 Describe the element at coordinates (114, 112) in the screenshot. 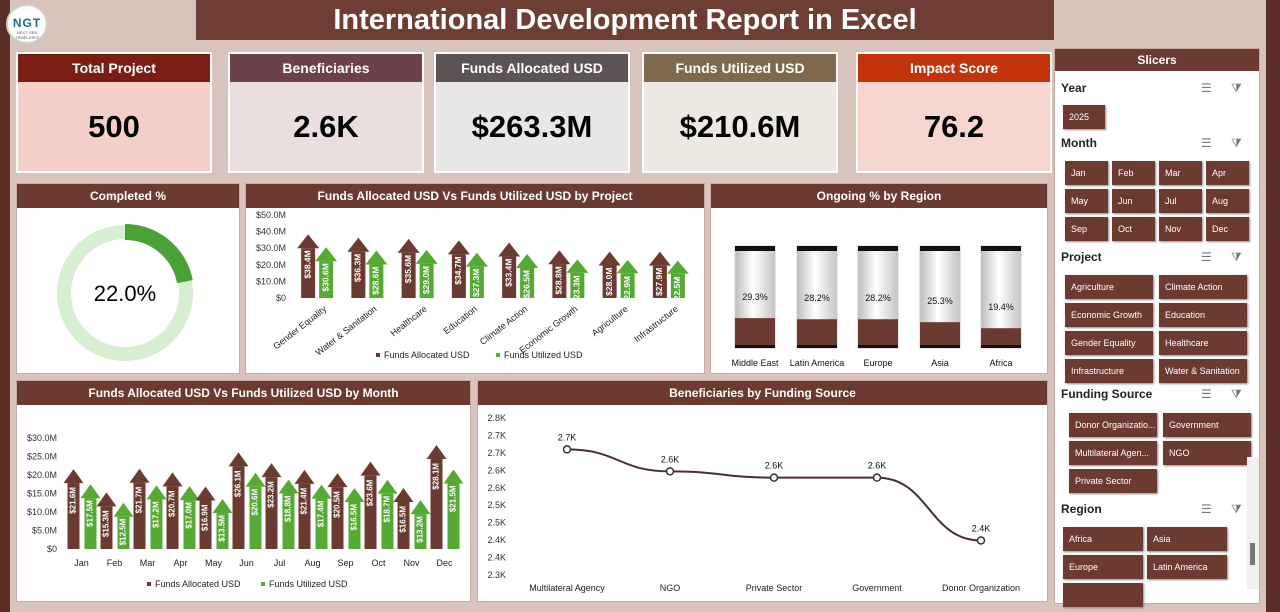

I see `kpi-total-project: Total Project 500` at that location.